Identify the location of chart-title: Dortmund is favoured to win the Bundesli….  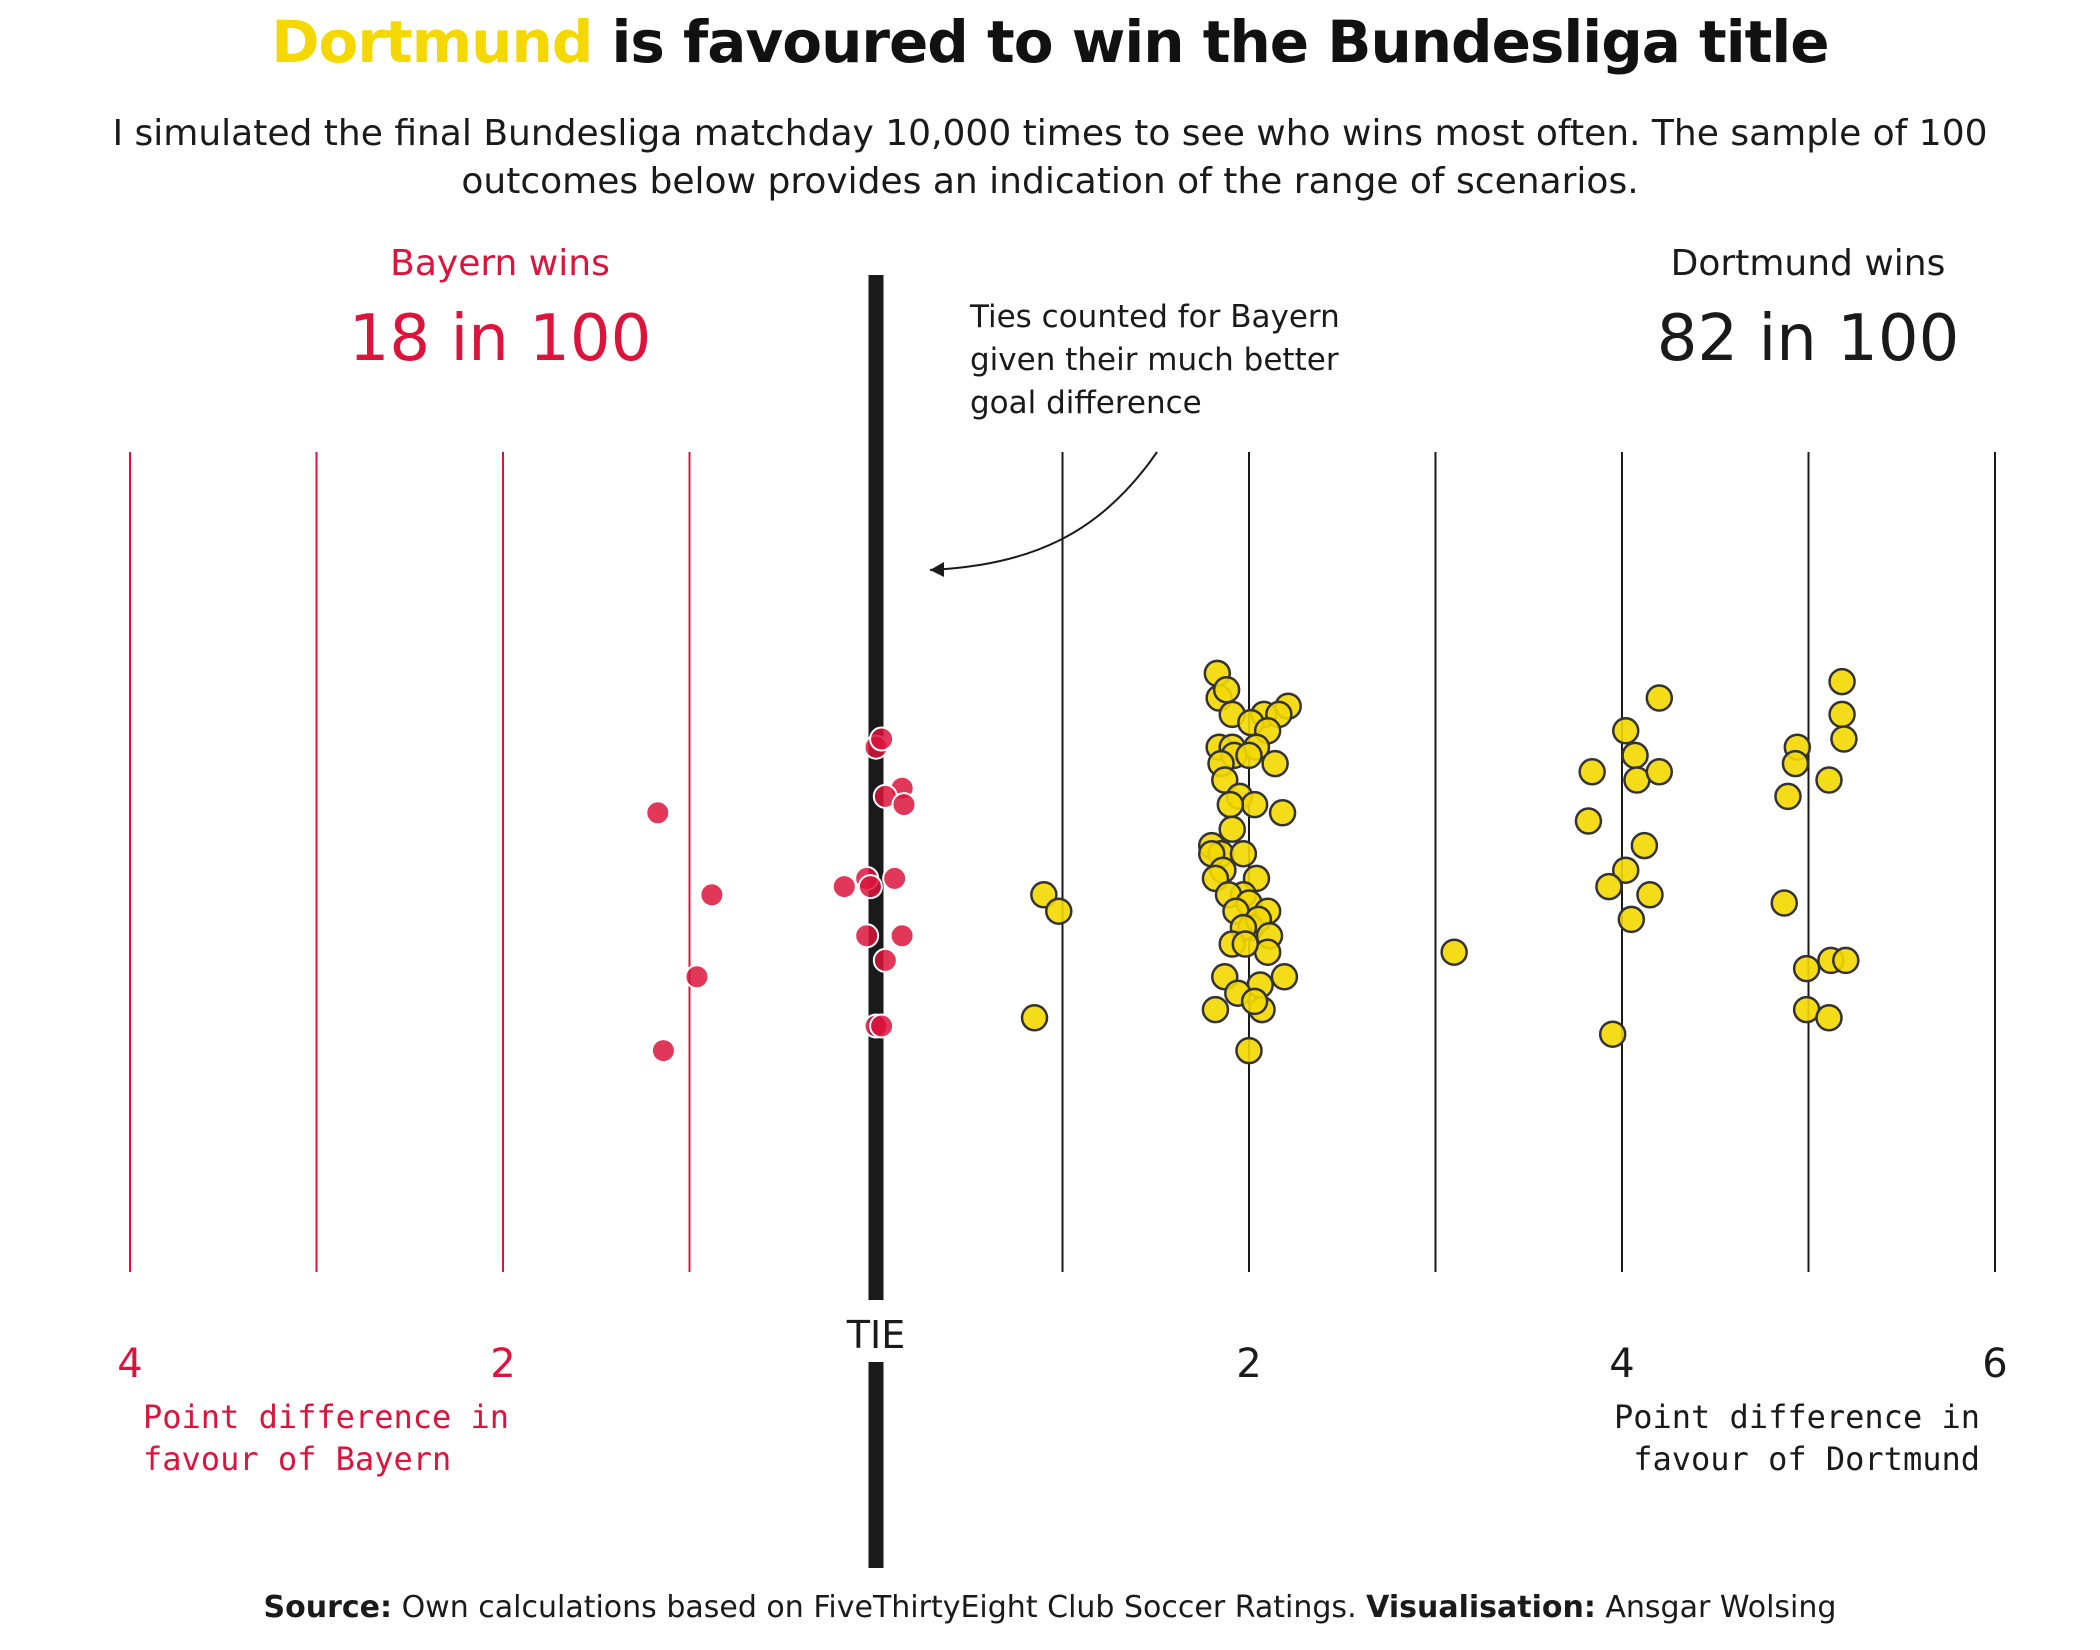
(1050, 42).